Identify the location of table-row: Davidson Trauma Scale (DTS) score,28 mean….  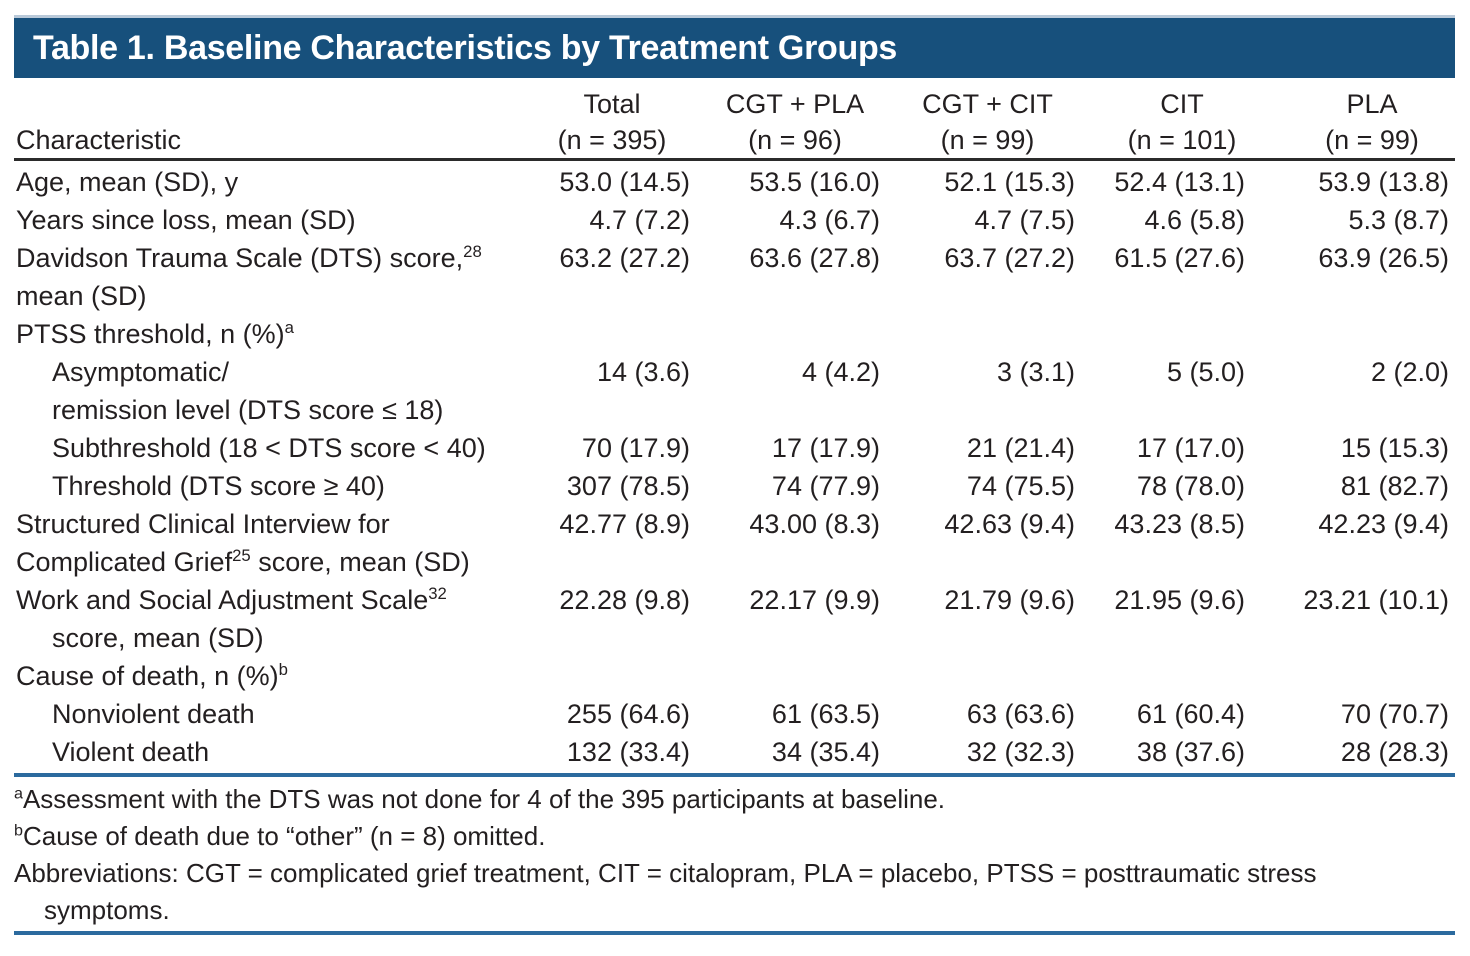
(734, 277).